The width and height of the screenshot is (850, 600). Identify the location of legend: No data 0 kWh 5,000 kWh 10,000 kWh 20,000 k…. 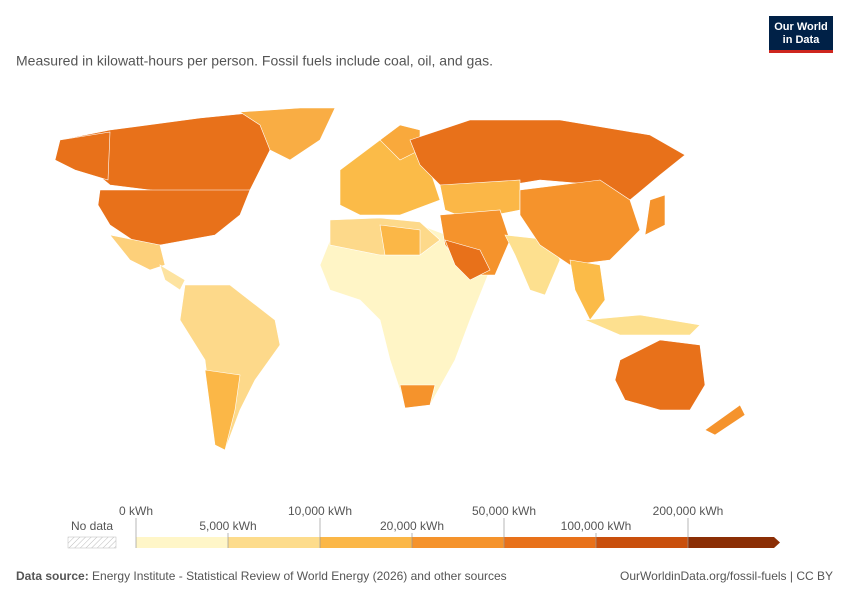
(423, 526).